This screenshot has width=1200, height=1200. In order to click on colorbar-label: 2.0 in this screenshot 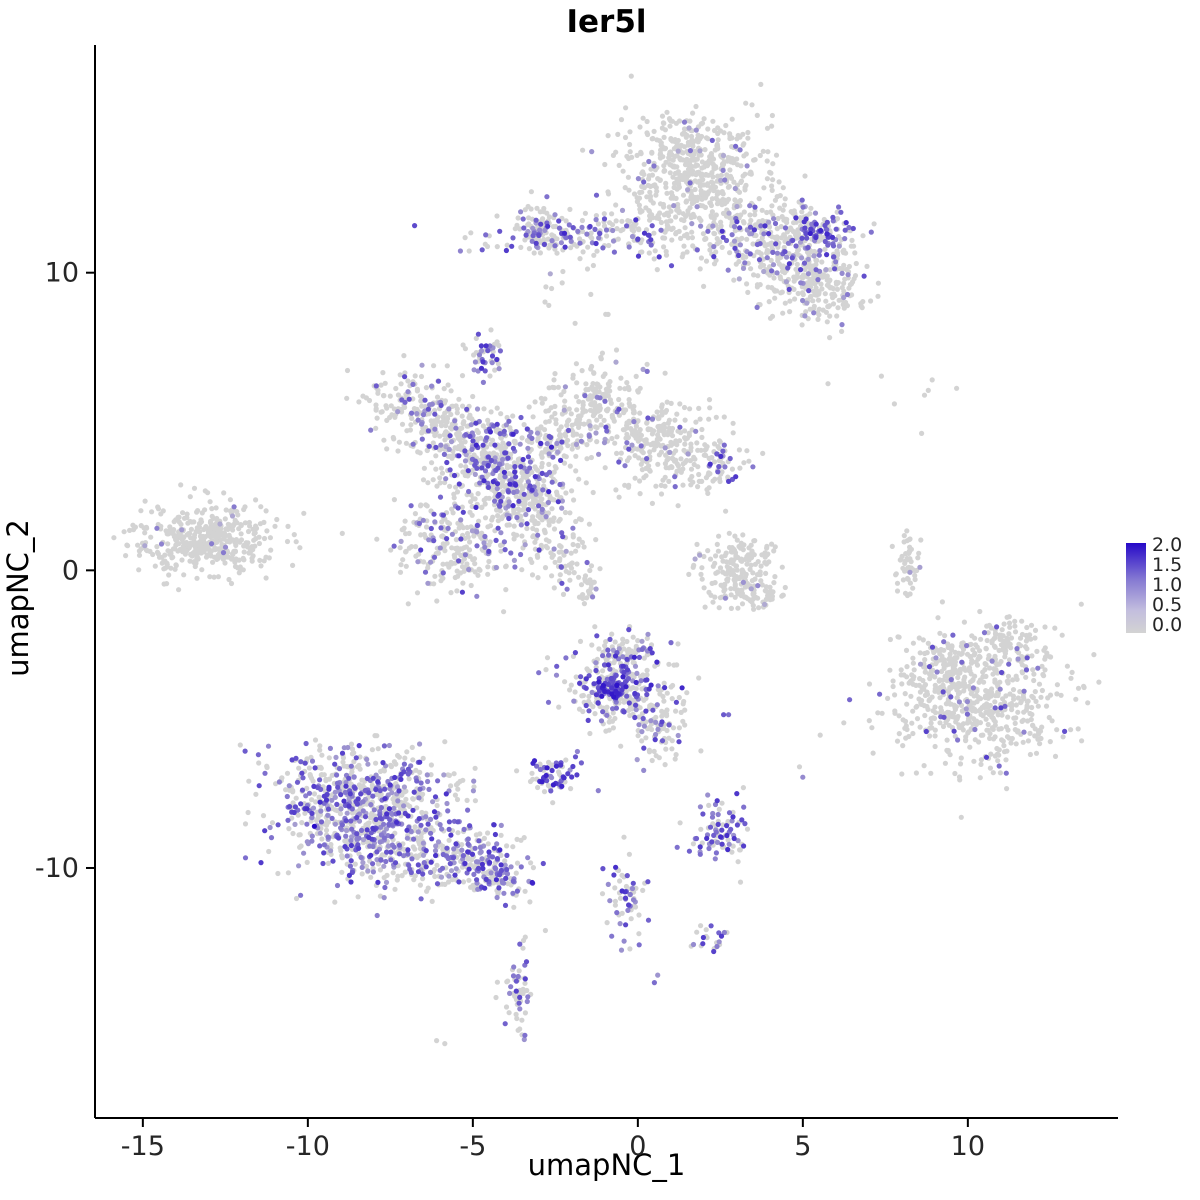, I will do `click(1167, 545)`.